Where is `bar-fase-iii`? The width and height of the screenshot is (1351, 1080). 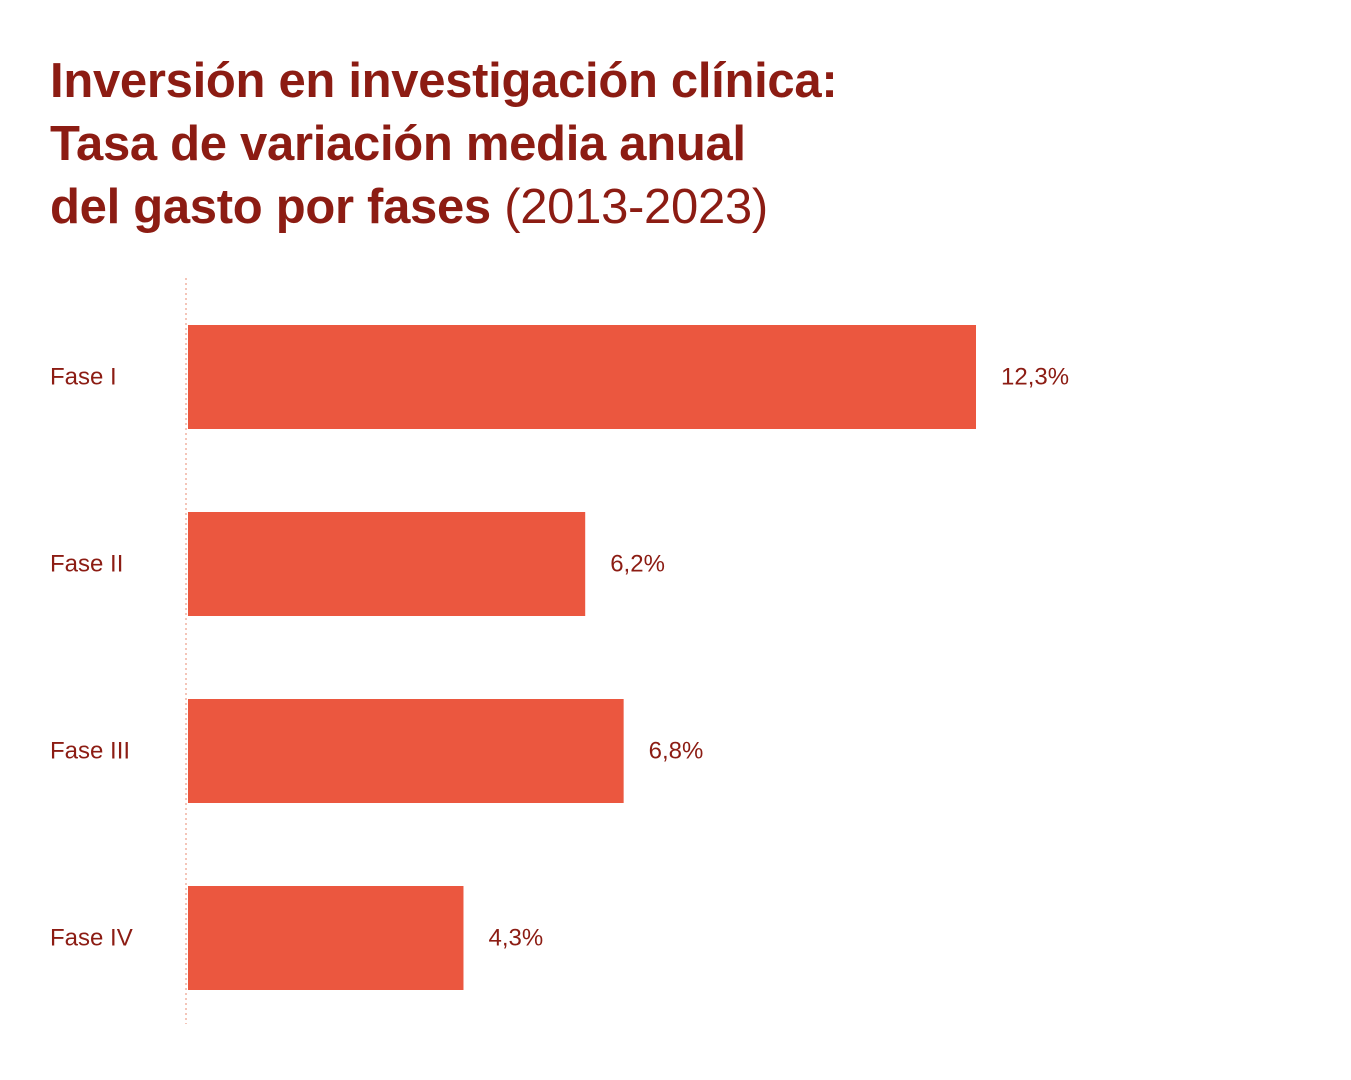 bar-fase-iii is located at coordinates (406, 751).